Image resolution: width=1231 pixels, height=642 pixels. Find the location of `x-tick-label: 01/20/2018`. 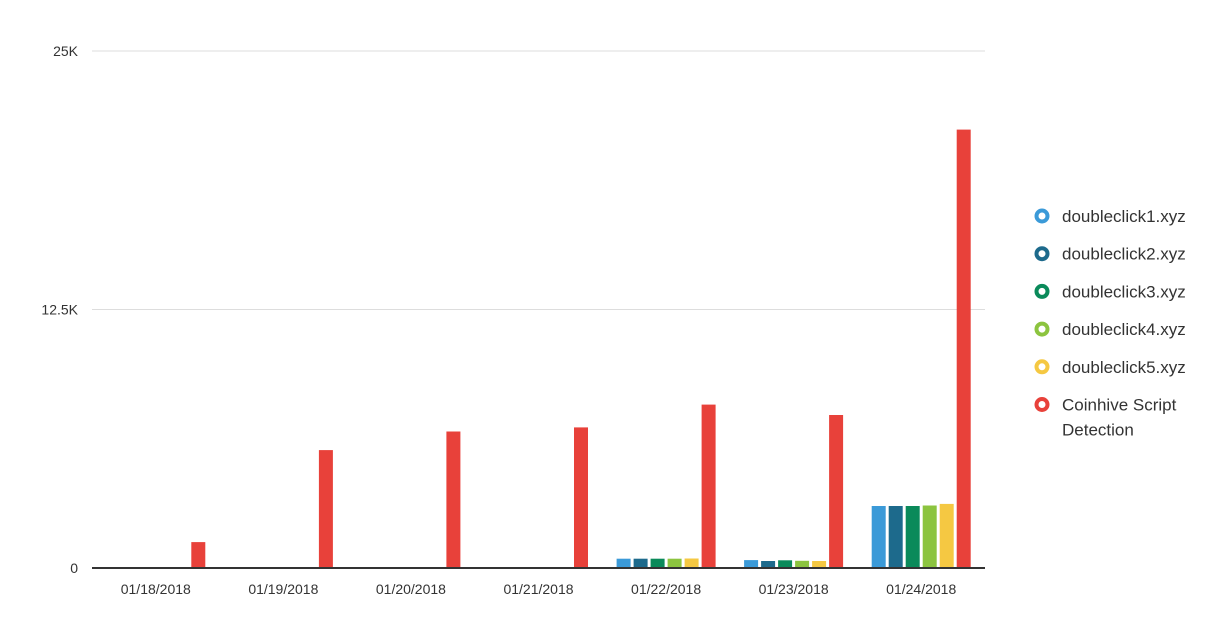

x-tick-label: 01/20/2018 is located at coordinates (411, 589).